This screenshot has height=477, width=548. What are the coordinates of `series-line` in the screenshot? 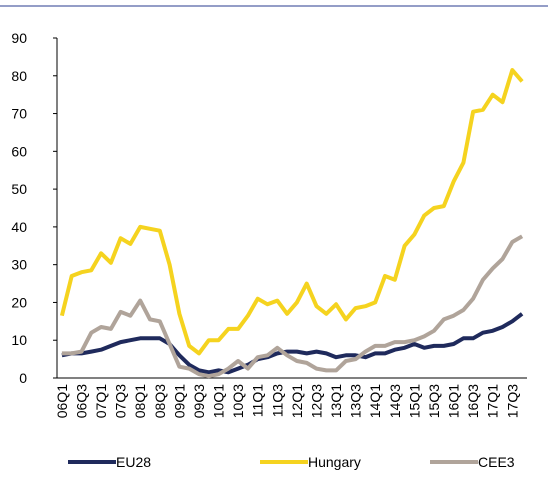 It's located at (292, 343).